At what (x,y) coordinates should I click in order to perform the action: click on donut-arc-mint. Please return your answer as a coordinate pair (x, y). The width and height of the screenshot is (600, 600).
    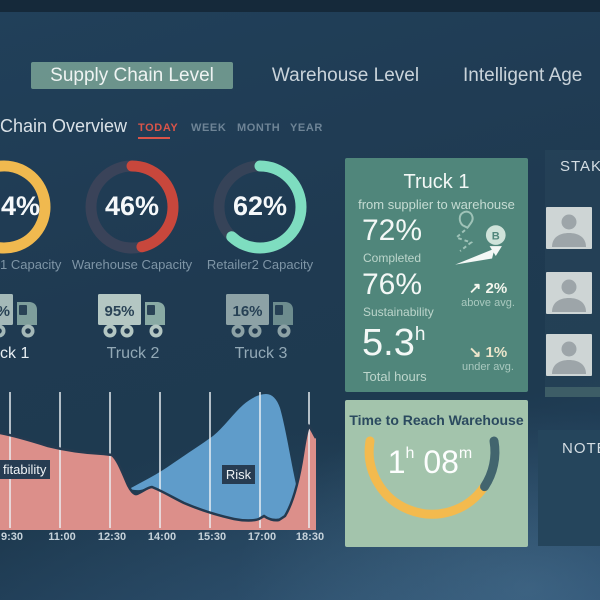
    Looking at the image, I should click on (260, 207).